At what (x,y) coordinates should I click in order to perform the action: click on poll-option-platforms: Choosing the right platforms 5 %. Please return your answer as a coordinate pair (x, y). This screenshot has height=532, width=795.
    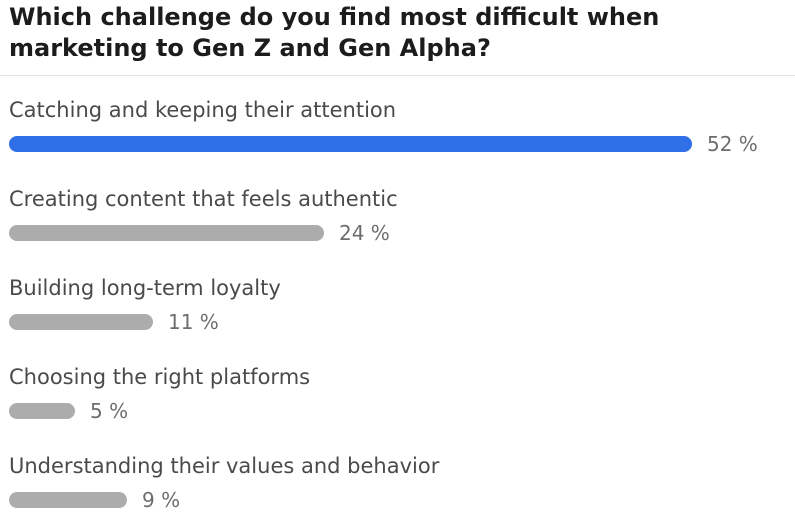
    Looking at the image, I should click on (399, 403).